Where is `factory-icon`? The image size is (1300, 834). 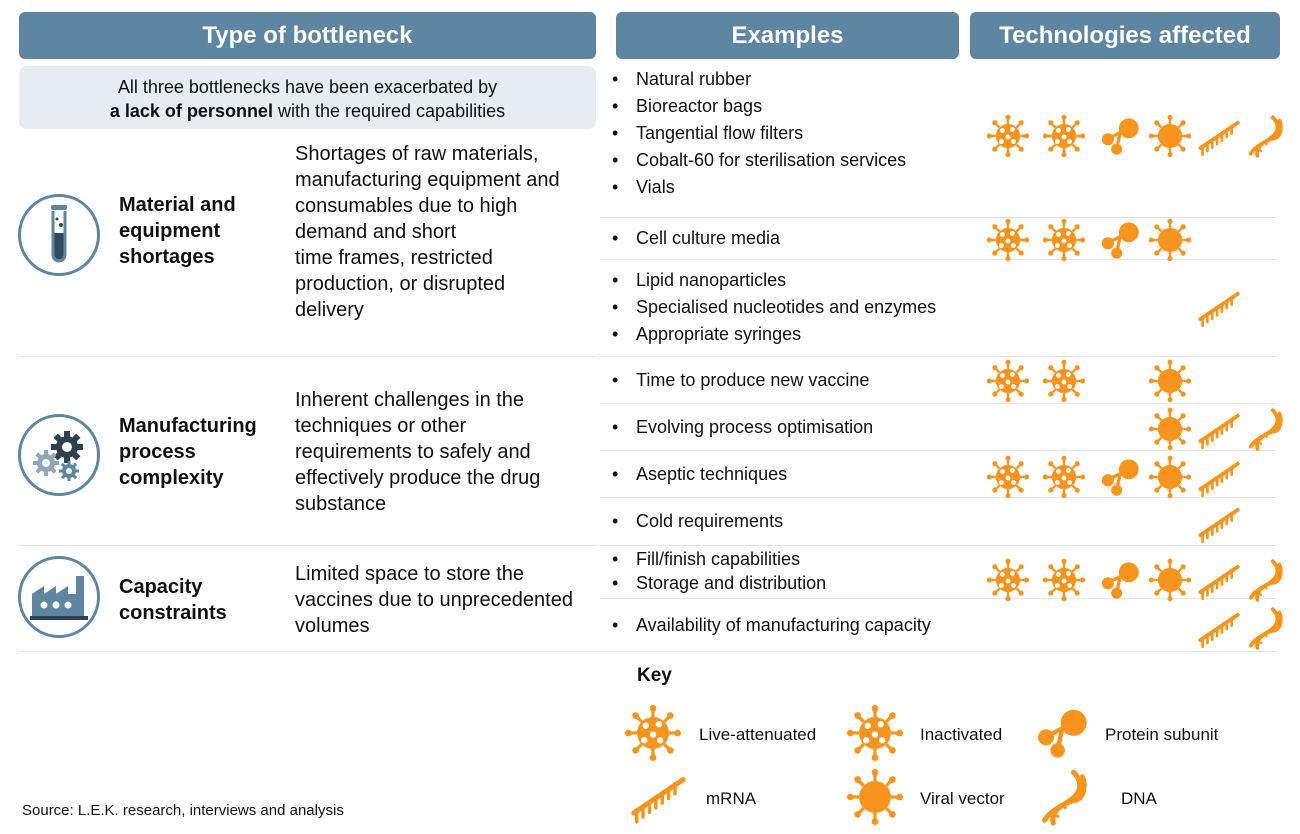 factory-icon is located at coordinates (59, 598).